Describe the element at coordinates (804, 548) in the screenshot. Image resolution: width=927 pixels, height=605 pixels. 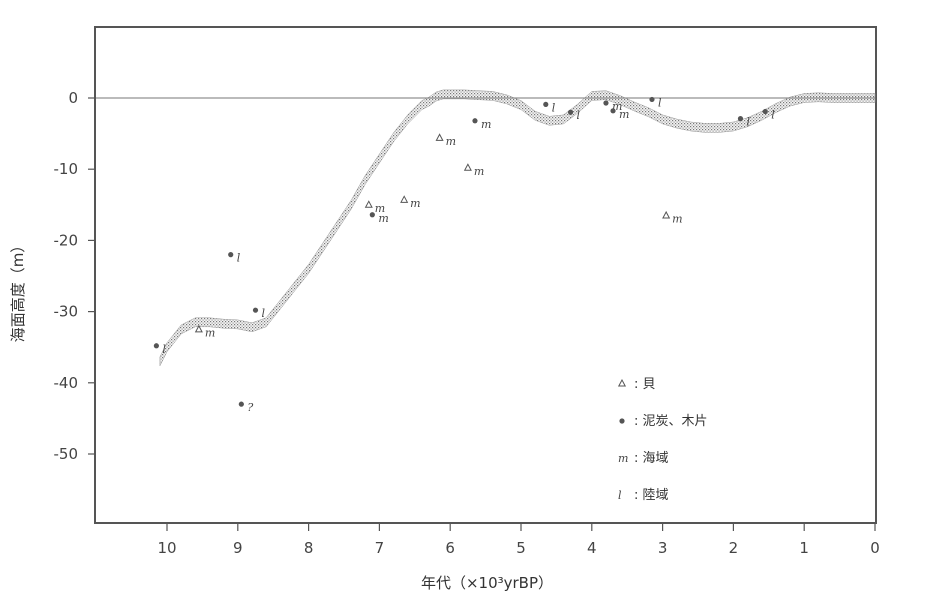
I see `x-tick-label: 1` at that location.